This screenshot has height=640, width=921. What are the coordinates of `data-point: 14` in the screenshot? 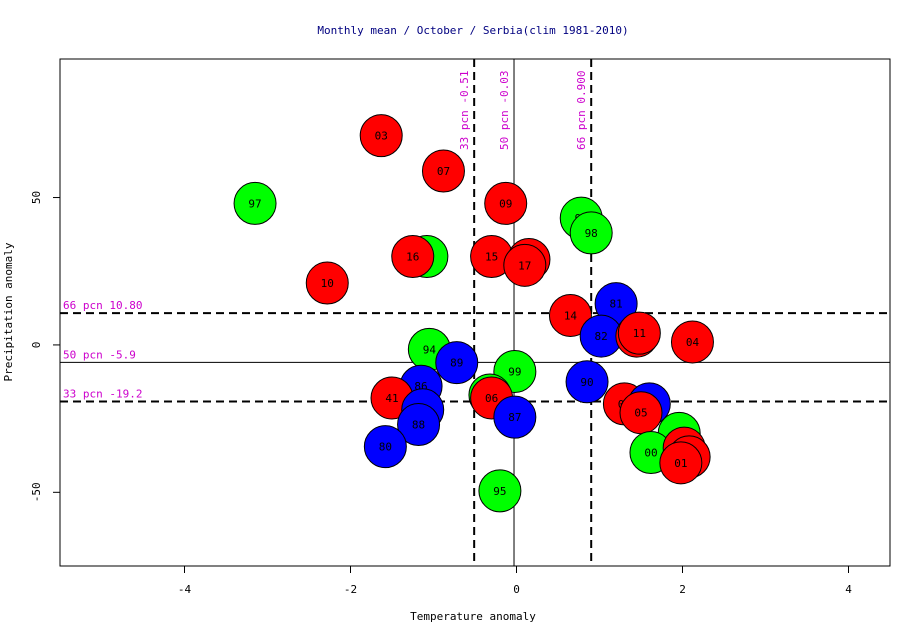 It's located at (570, 315).